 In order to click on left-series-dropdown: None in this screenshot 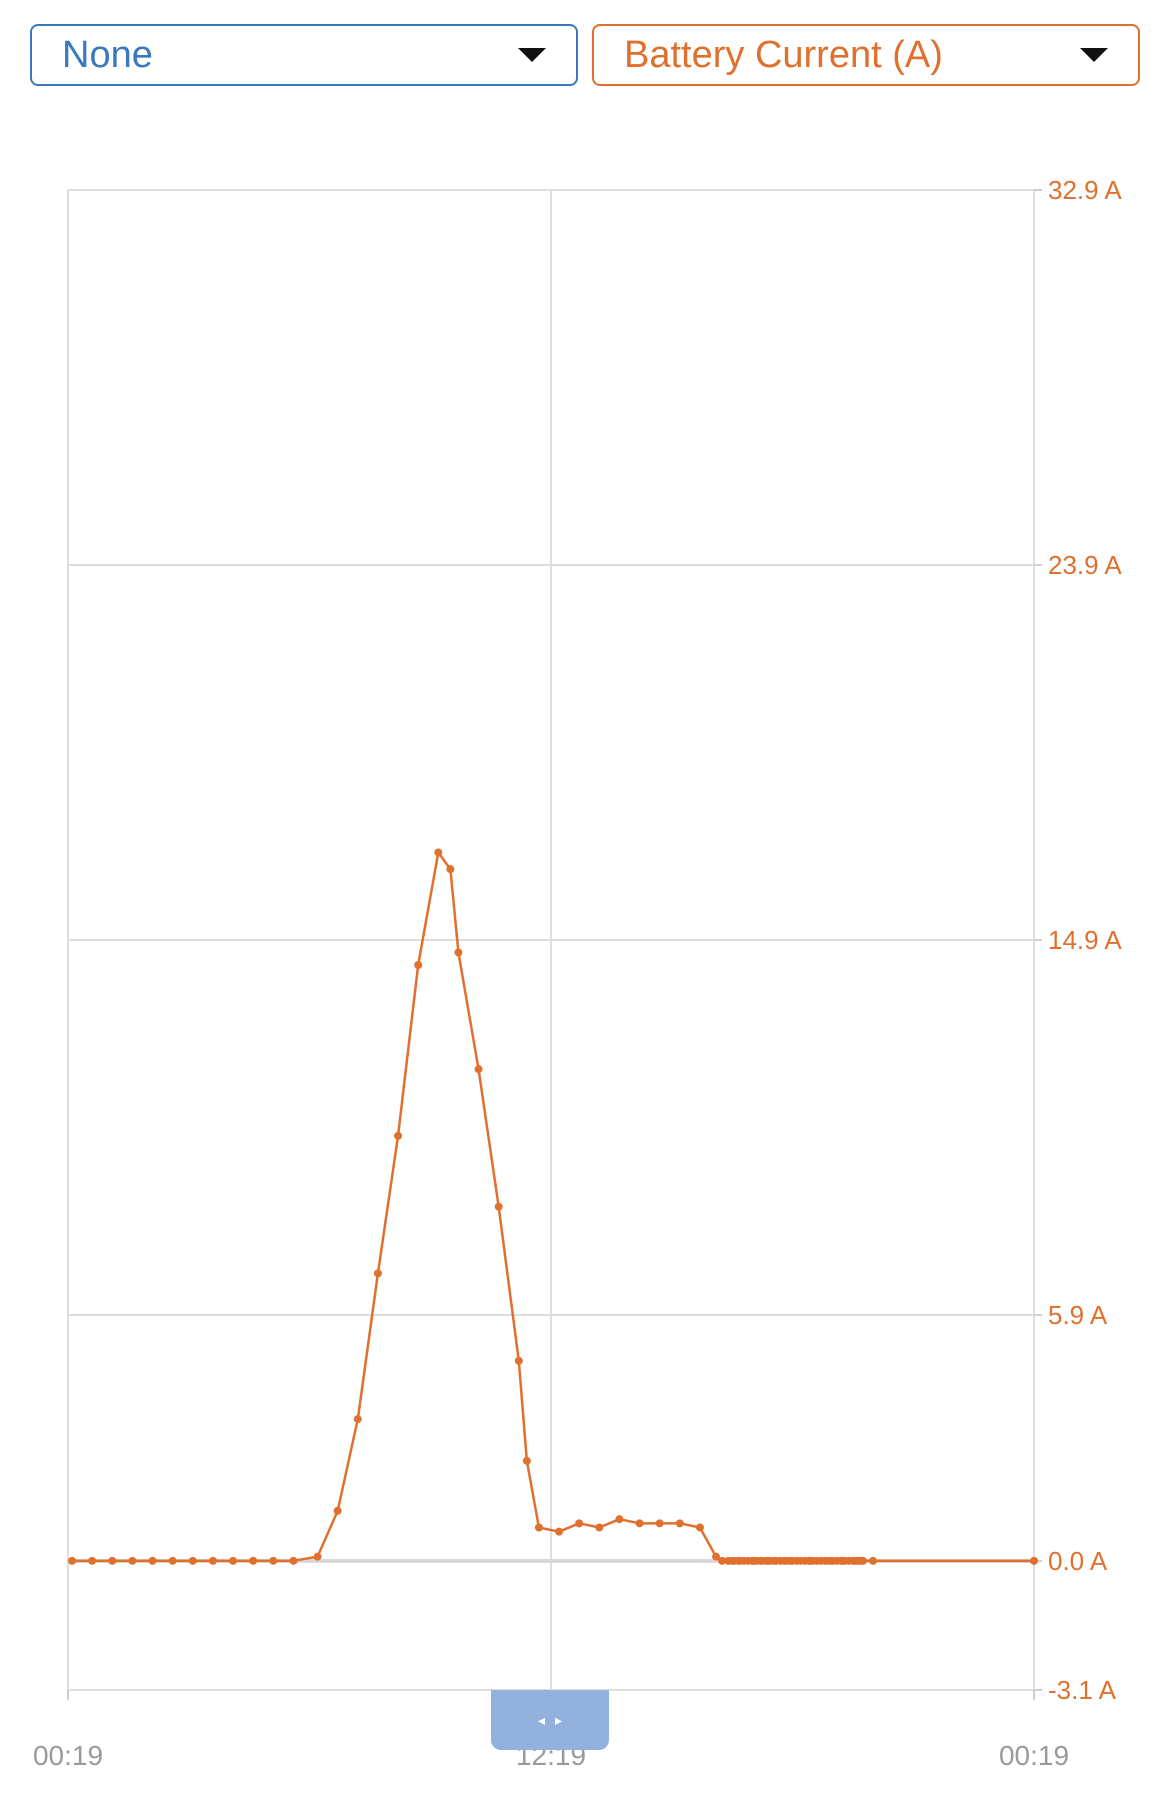, I will do `click(304, 55)`.